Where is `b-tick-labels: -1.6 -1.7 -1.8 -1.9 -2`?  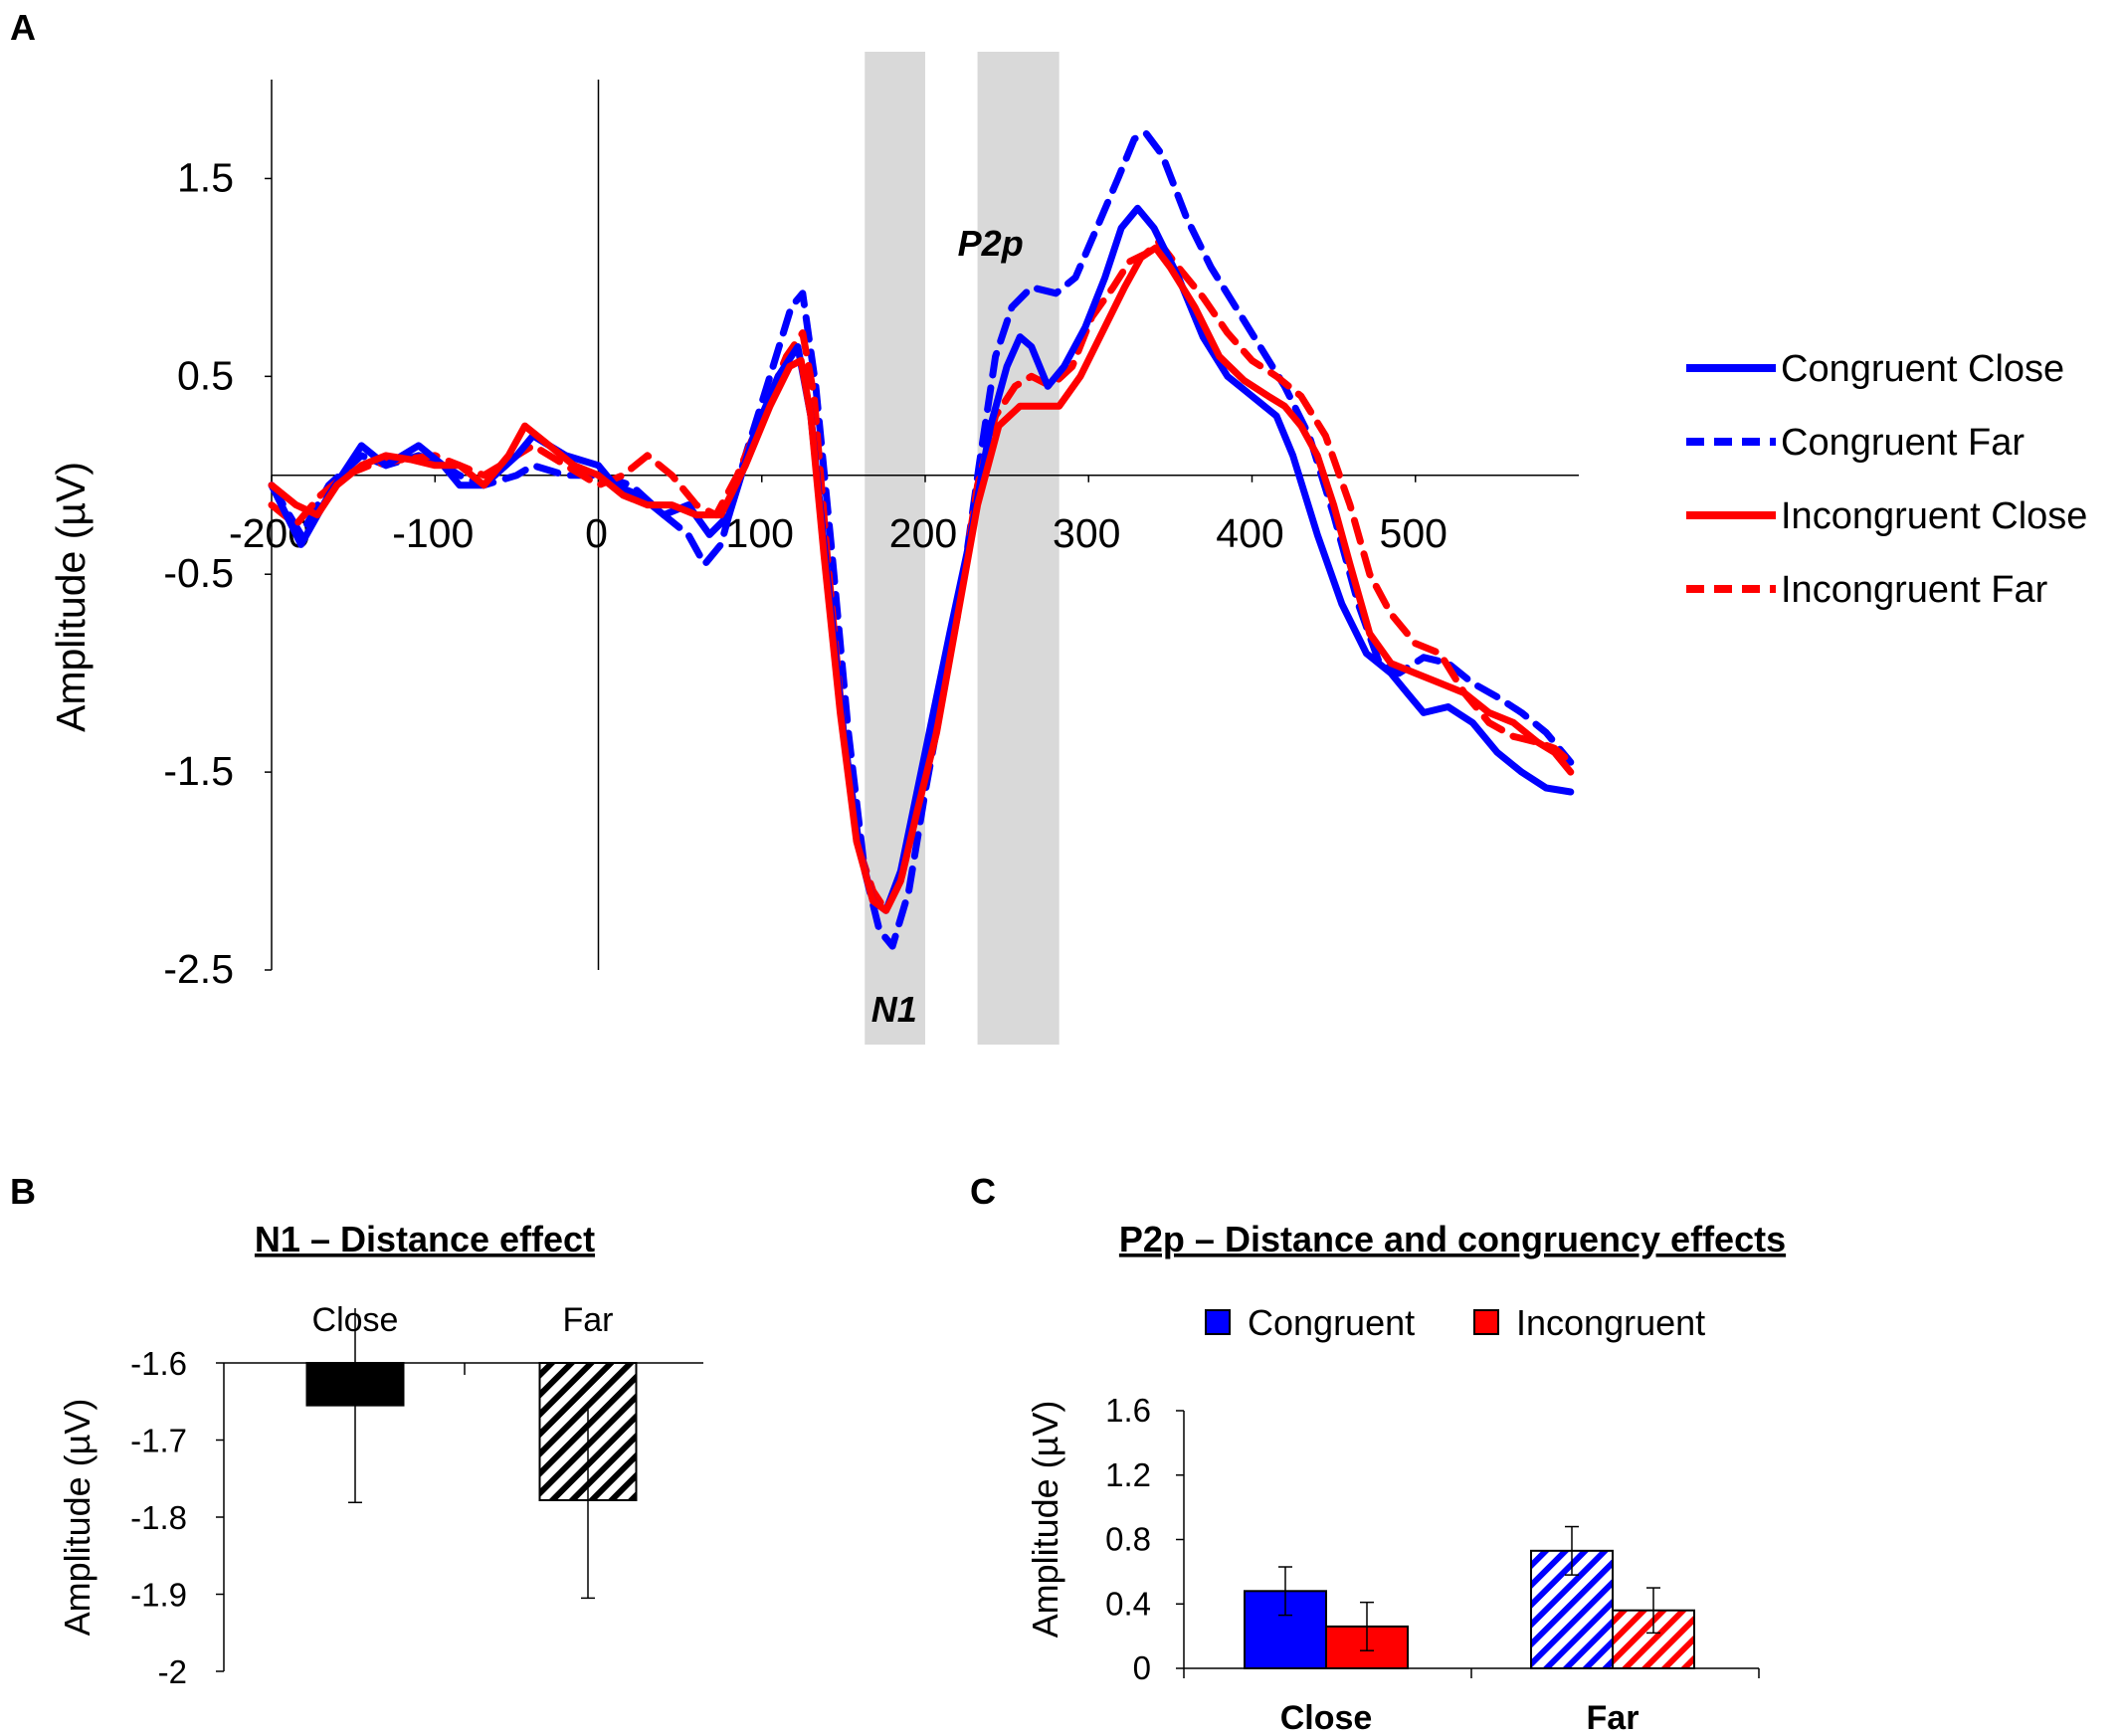
b-tick-labels: -1.6 -1.7 -1.8 -1.9 -2 is located at coordinates (177, 1518).